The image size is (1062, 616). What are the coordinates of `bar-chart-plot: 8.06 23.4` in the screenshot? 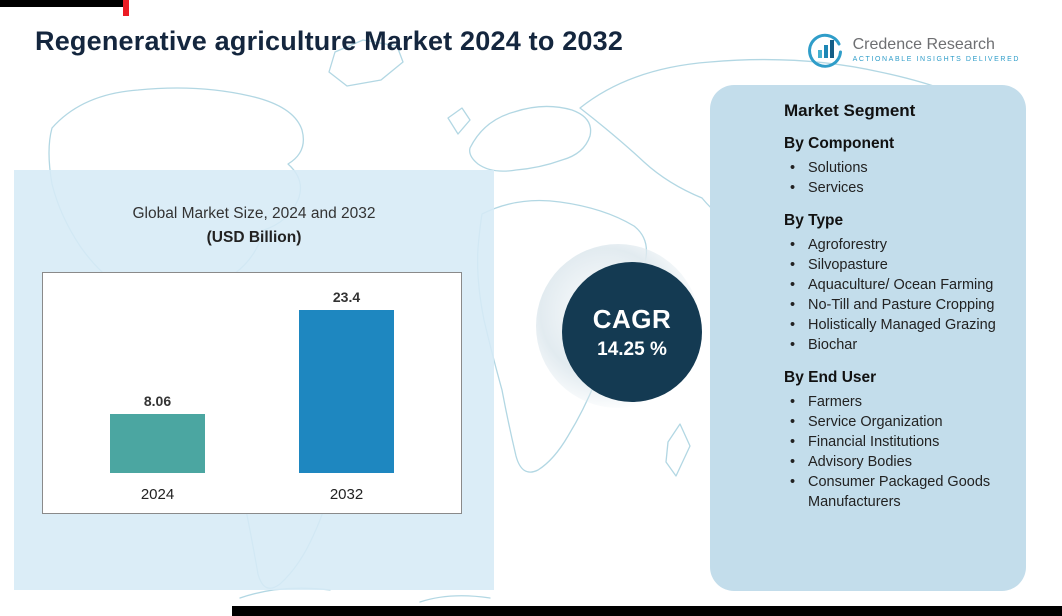 It's located at (252, 381).